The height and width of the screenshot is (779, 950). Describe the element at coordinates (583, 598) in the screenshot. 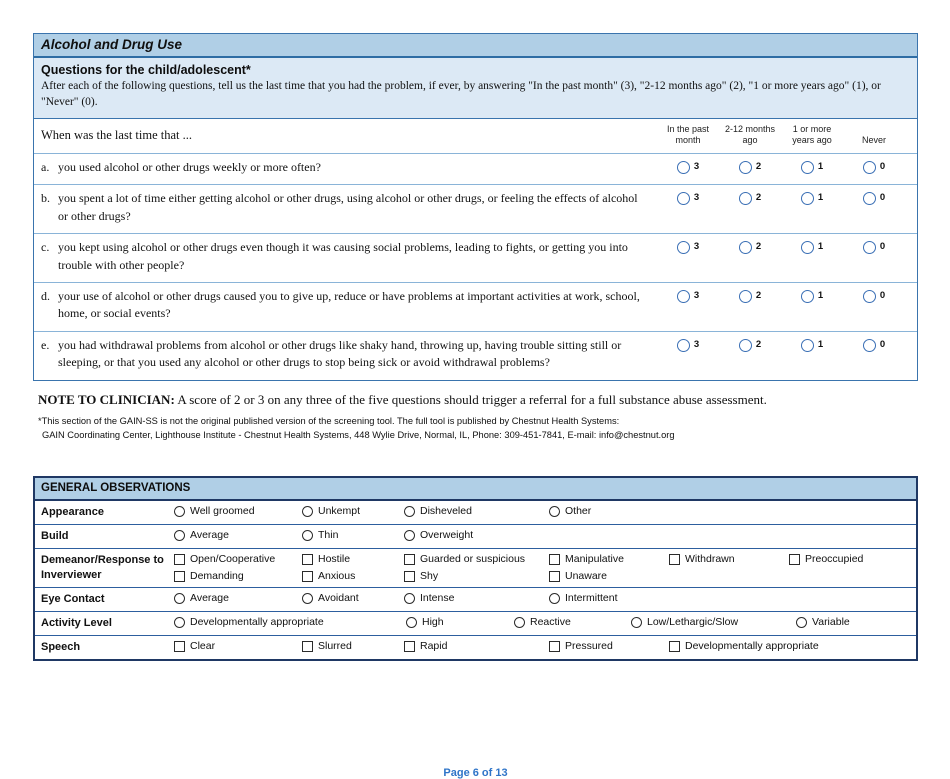

I see `radio-option-intermittent: Intermittent` at that location.